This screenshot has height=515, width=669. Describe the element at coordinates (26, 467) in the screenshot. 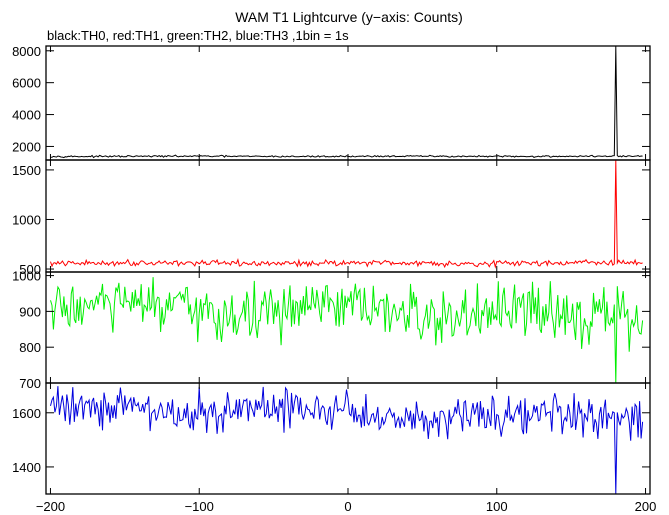

I see `y-tick-label: 1400` at that location.